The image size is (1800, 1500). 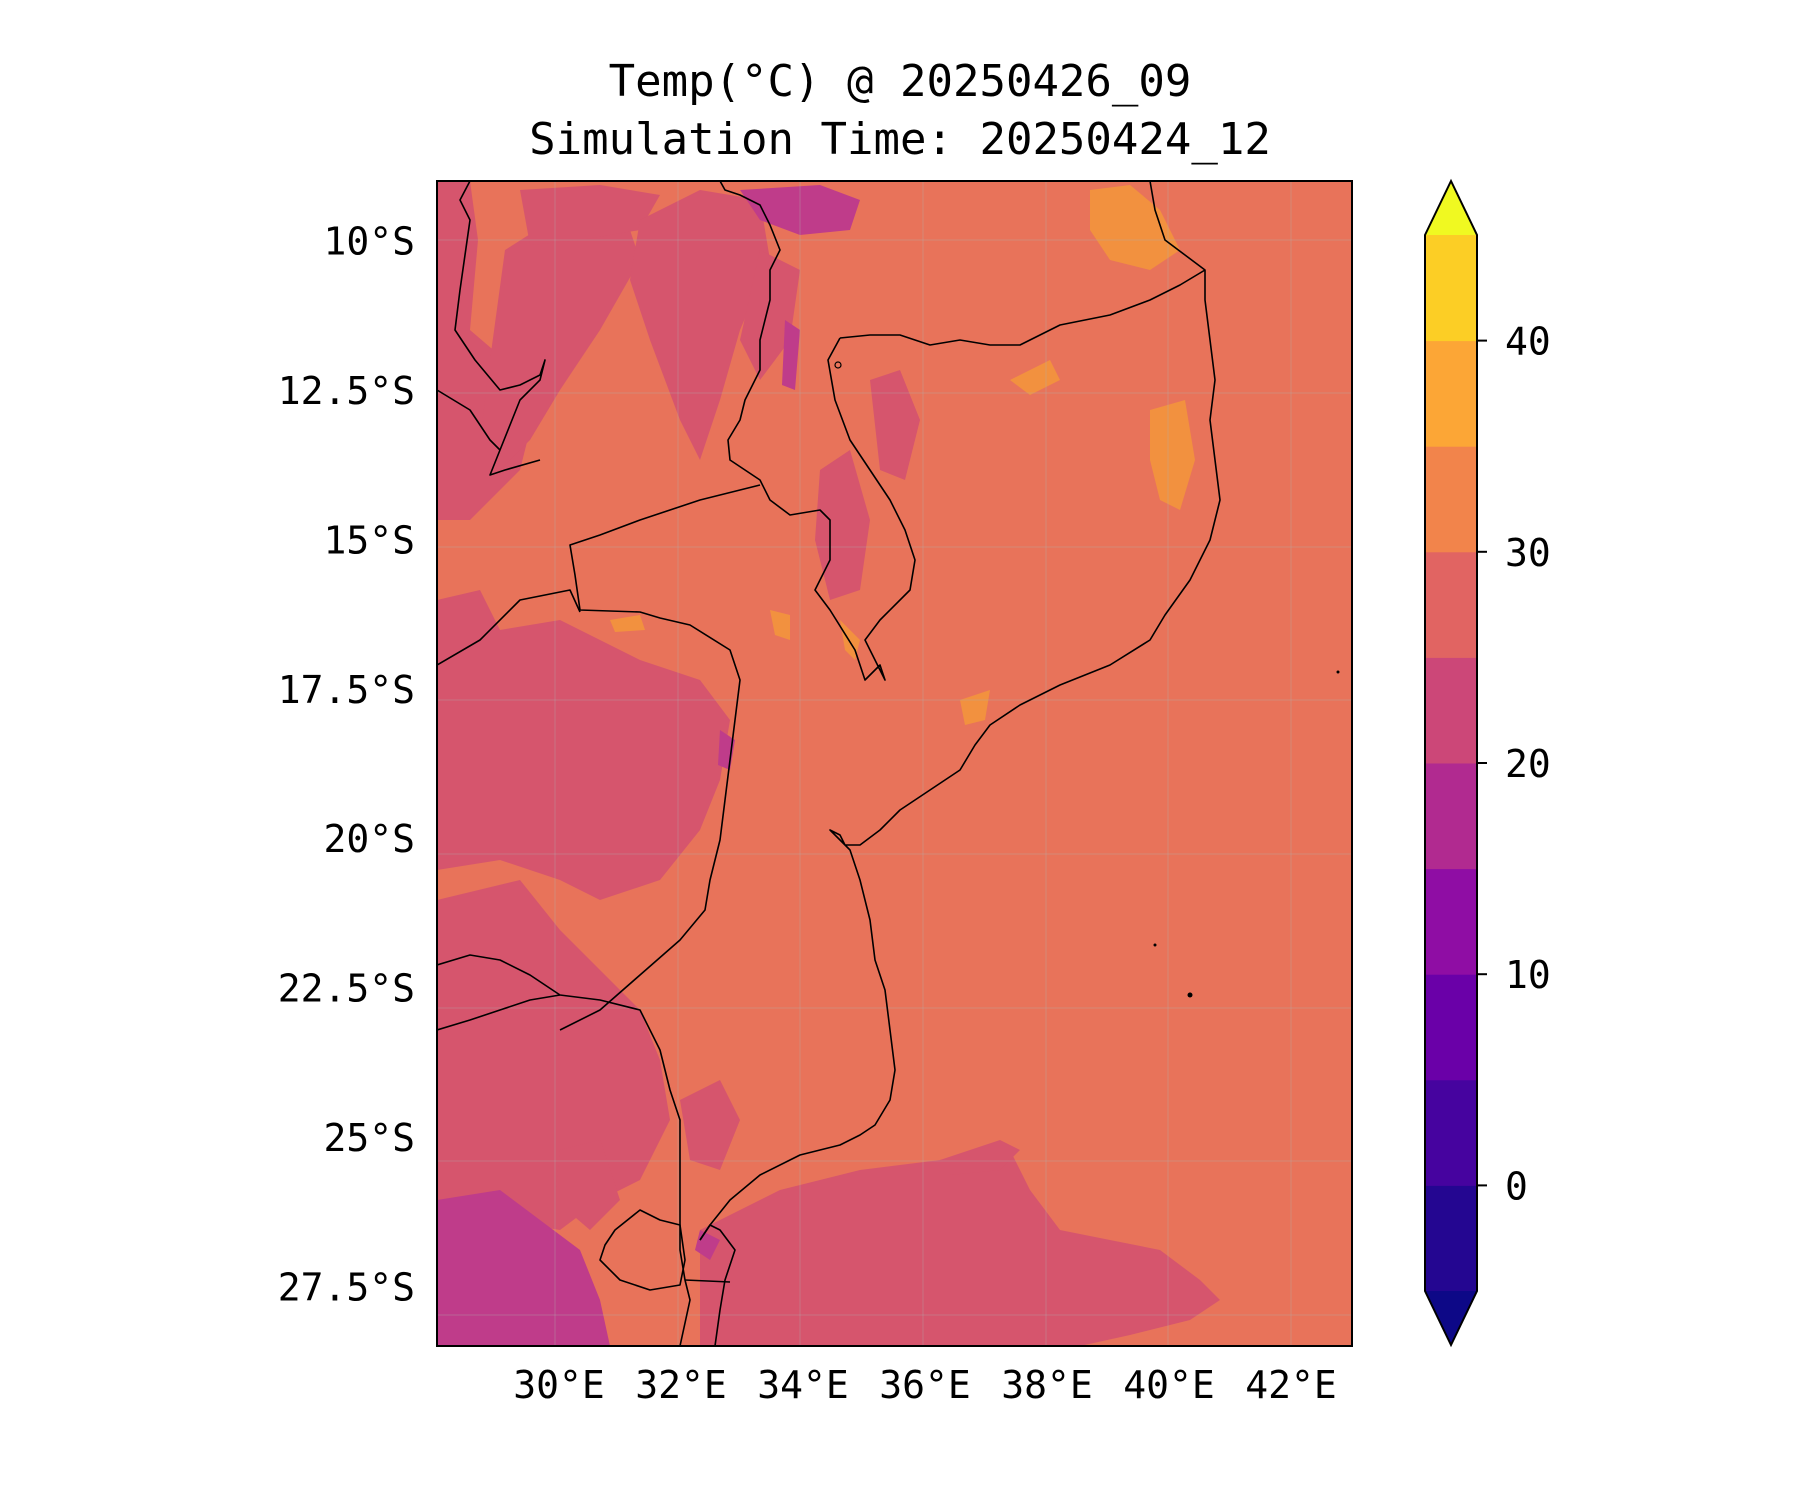 I want to click on southern-border-27s, so click(x=707, y=1281).